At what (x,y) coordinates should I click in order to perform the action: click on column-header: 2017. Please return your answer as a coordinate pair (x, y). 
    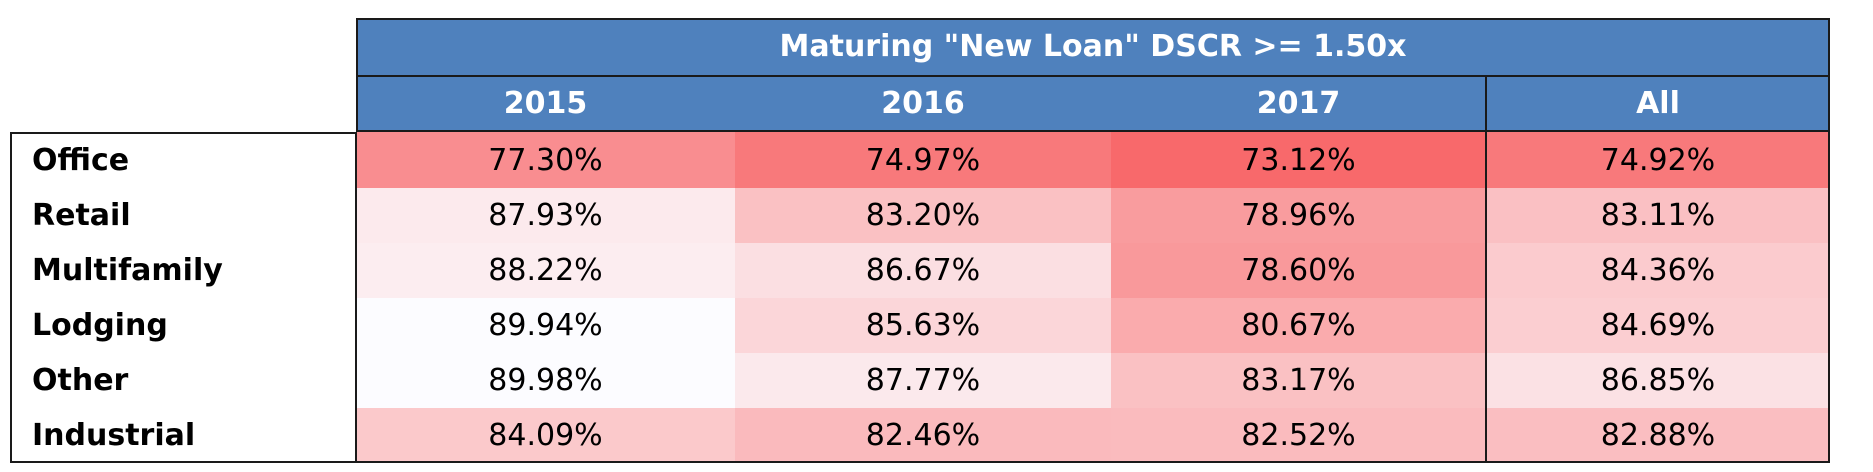
    Looking at the image, I should click on (1298, 103).